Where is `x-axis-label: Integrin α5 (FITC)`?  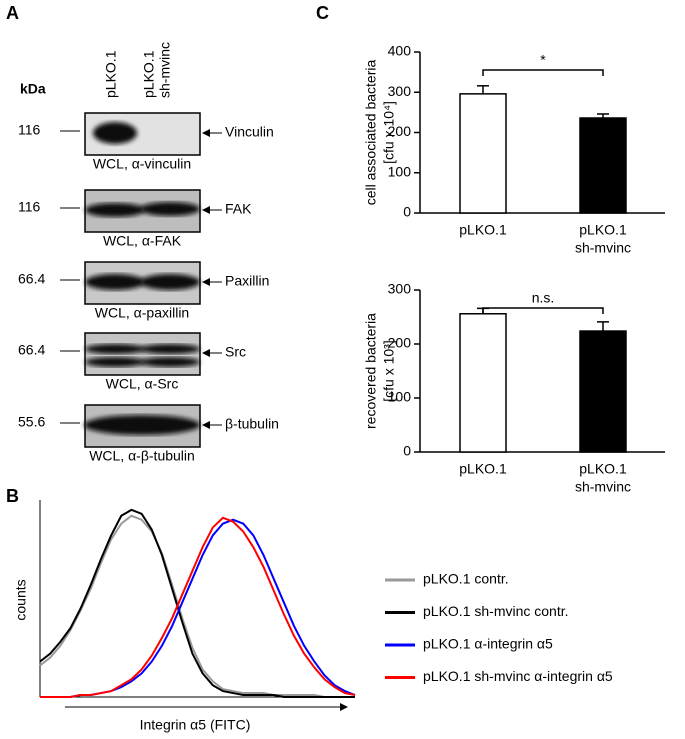 x-axis-label: Integrin α5 (FITC) is located at coordinates (195, 725).